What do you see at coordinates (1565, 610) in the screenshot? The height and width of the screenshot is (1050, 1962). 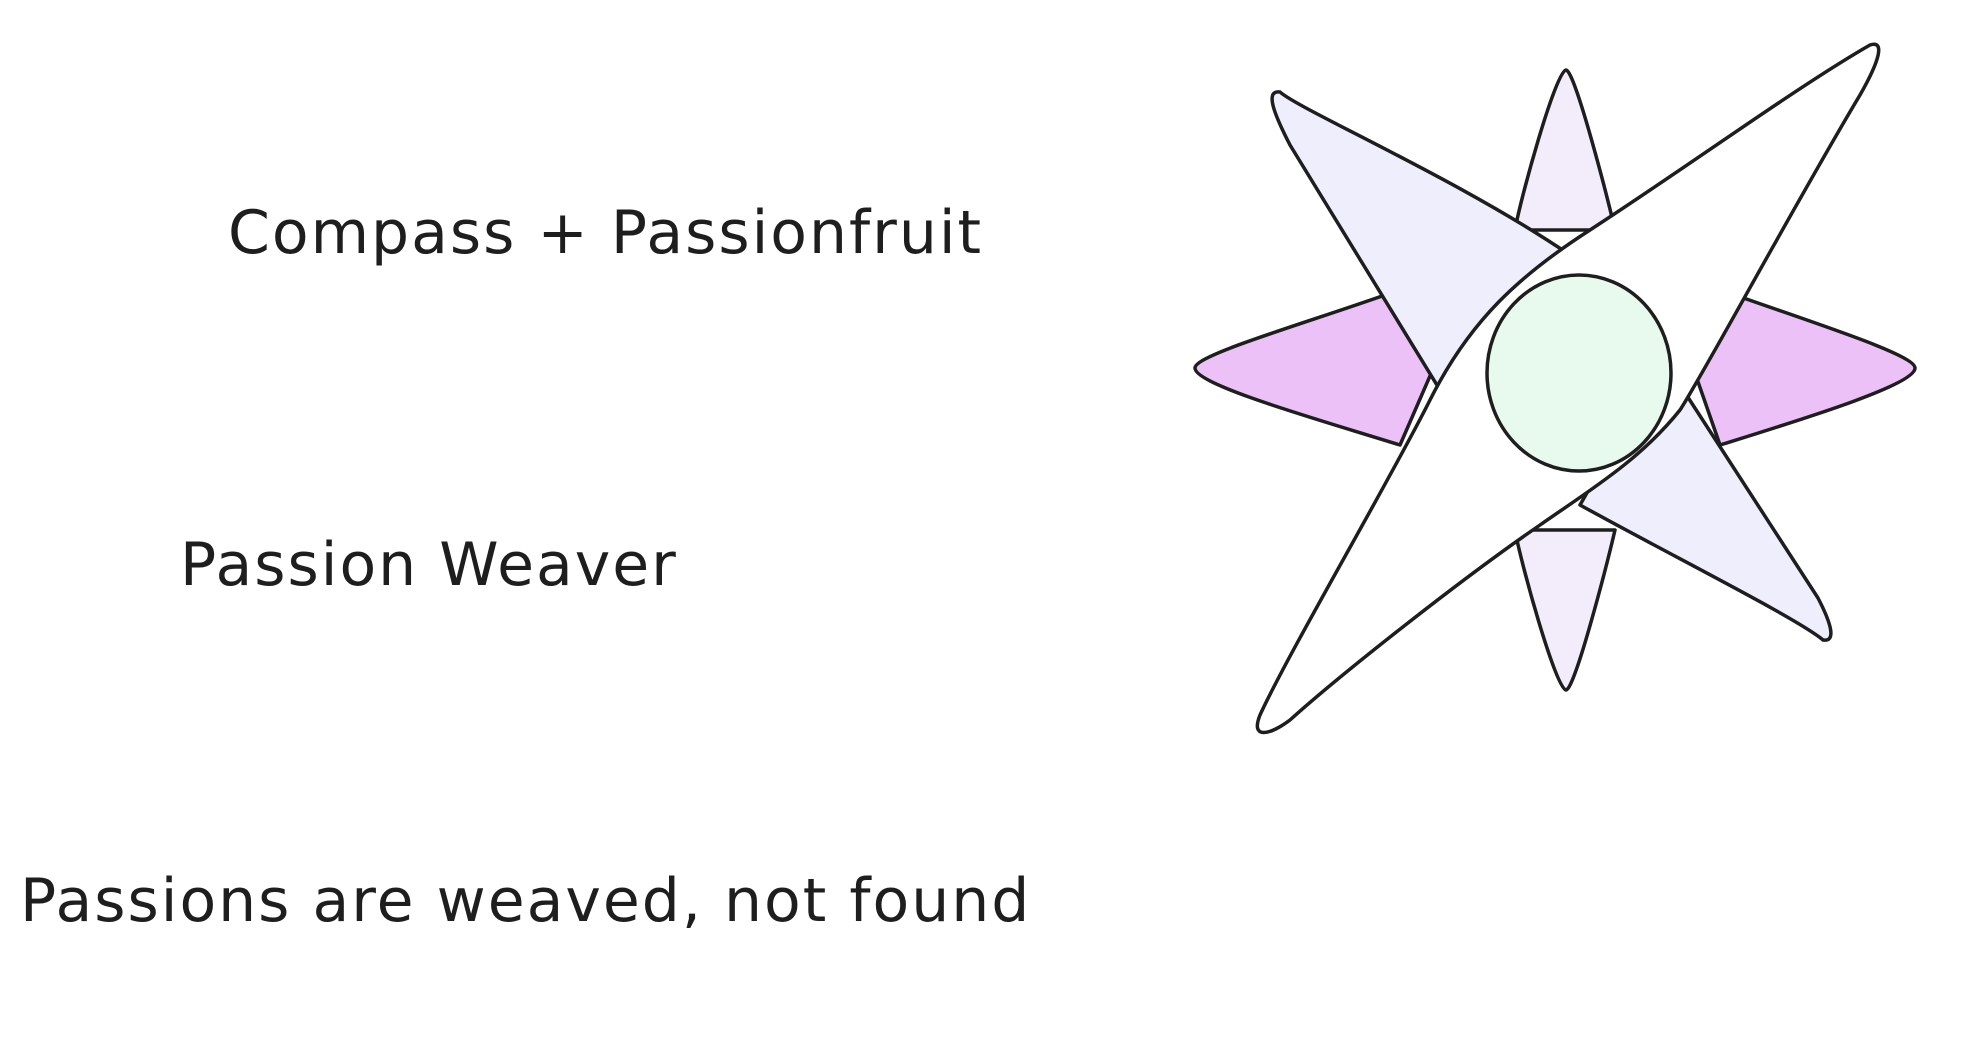 I see `compass-point-south` at bounding box center [1565, 610].